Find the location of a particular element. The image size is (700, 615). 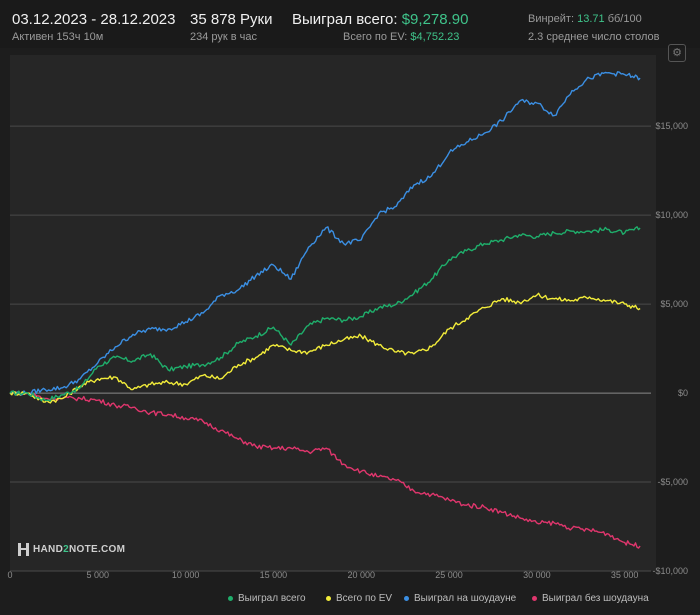

hands-per-hour: 234 рук в час is located at coordinates (224, 37).